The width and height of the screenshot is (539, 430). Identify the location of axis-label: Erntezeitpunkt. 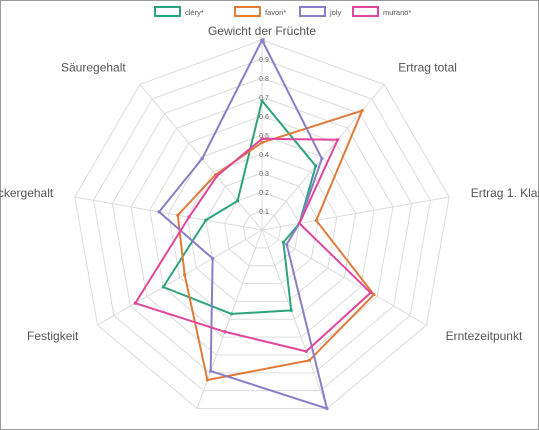
(484, 336).